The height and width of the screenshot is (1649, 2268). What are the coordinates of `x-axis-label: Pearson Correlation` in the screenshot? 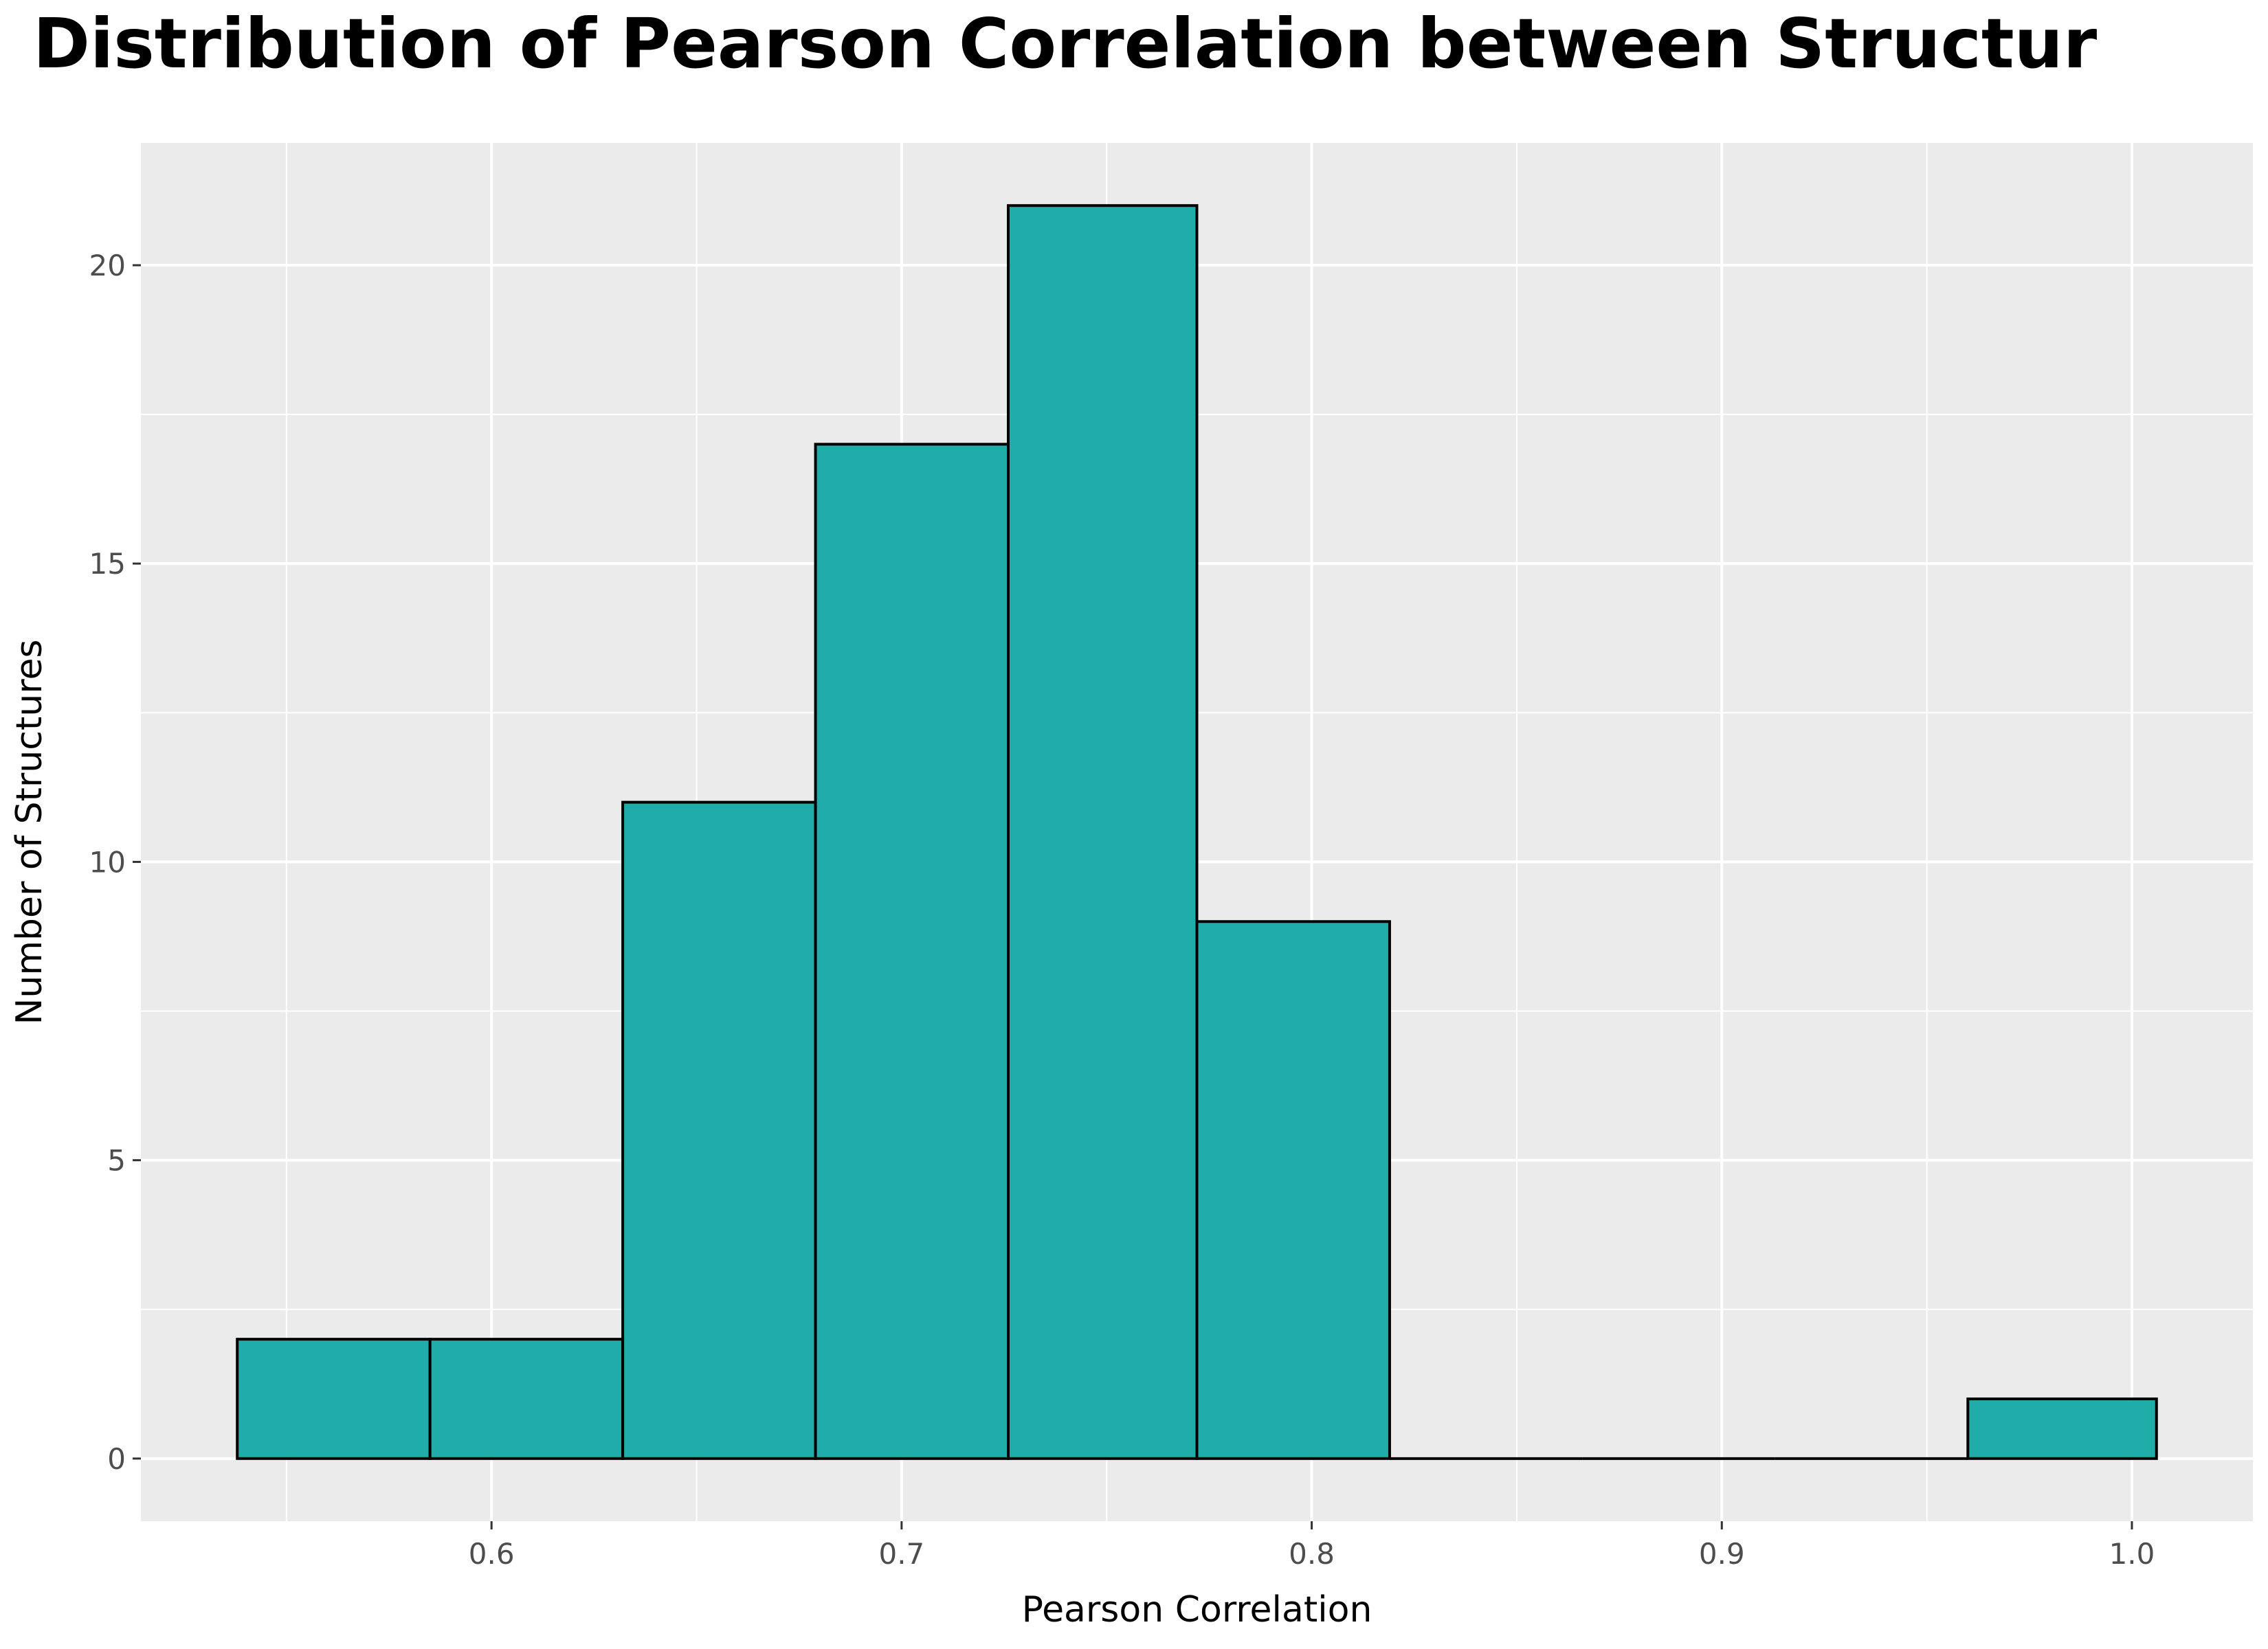 It's located at (1197, 1609).